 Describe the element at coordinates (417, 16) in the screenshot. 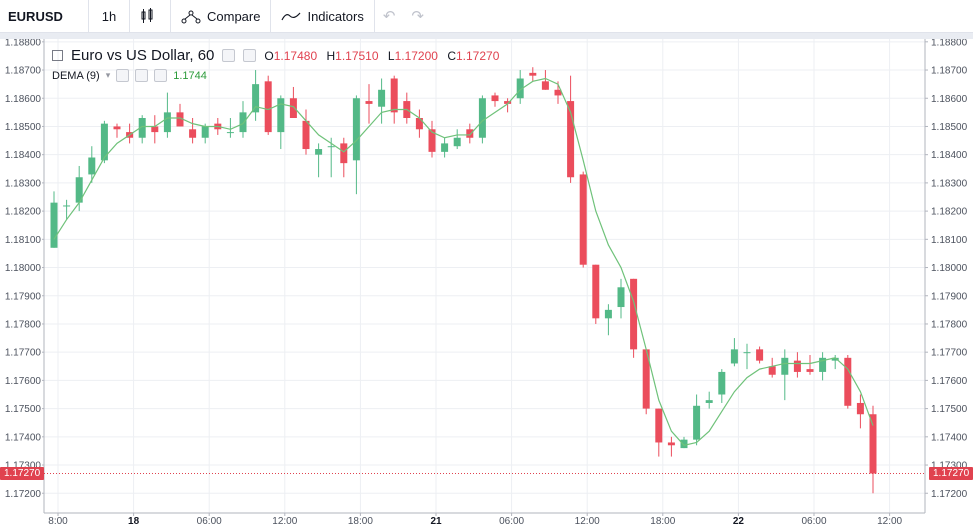

I see `redo-button: ↷` at that location.